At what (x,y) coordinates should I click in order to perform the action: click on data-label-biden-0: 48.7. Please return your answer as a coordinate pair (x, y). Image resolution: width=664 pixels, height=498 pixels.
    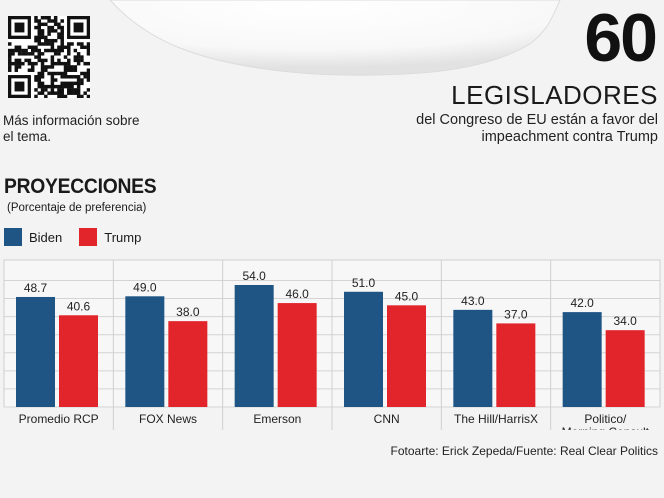
    Looking at the image, I should click on (36, 288).